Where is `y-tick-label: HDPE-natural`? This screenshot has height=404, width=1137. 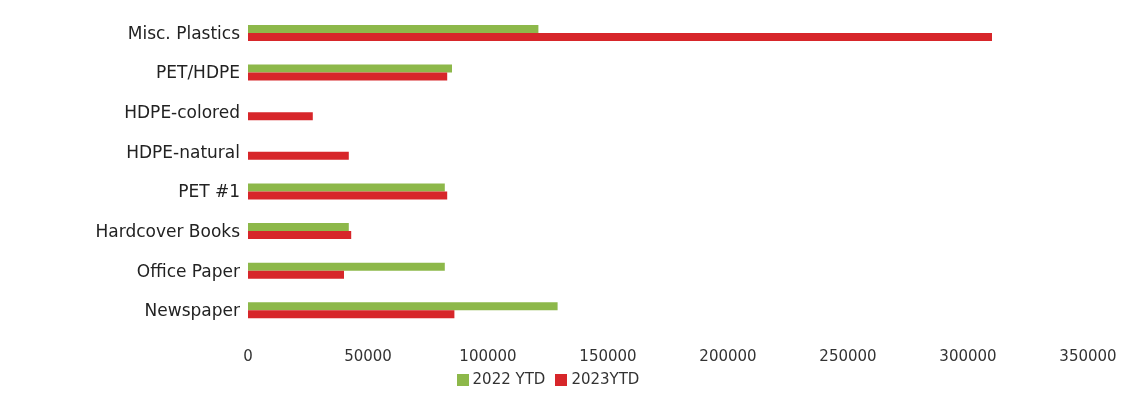 y-tick-label: HDPE-natural is located at coordinates (183, 151).